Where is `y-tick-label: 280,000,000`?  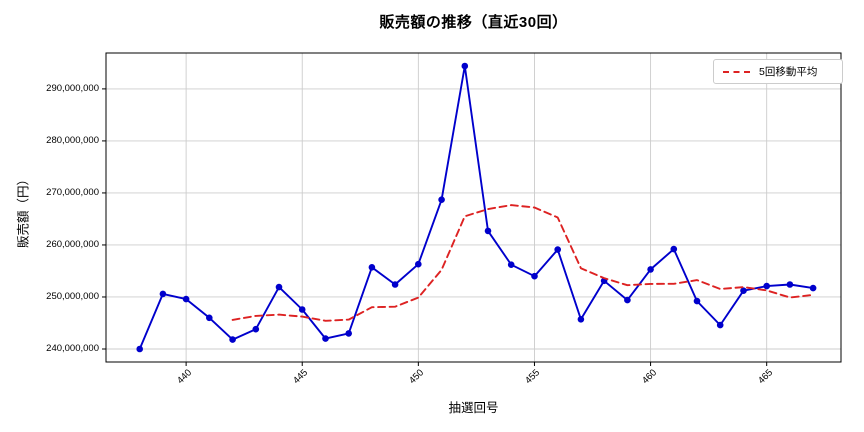 y-tick-label: 280,000,000 is located at coordinates (72, 140).